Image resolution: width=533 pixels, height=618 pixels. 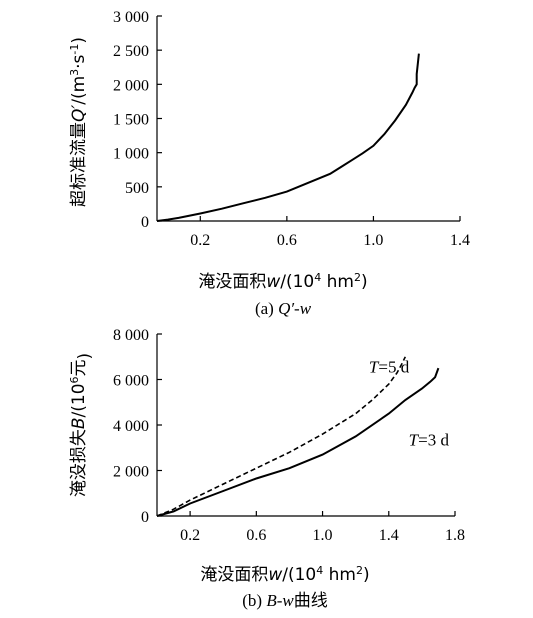 I want to click on chart-a-series, so click(x=288, y=137).